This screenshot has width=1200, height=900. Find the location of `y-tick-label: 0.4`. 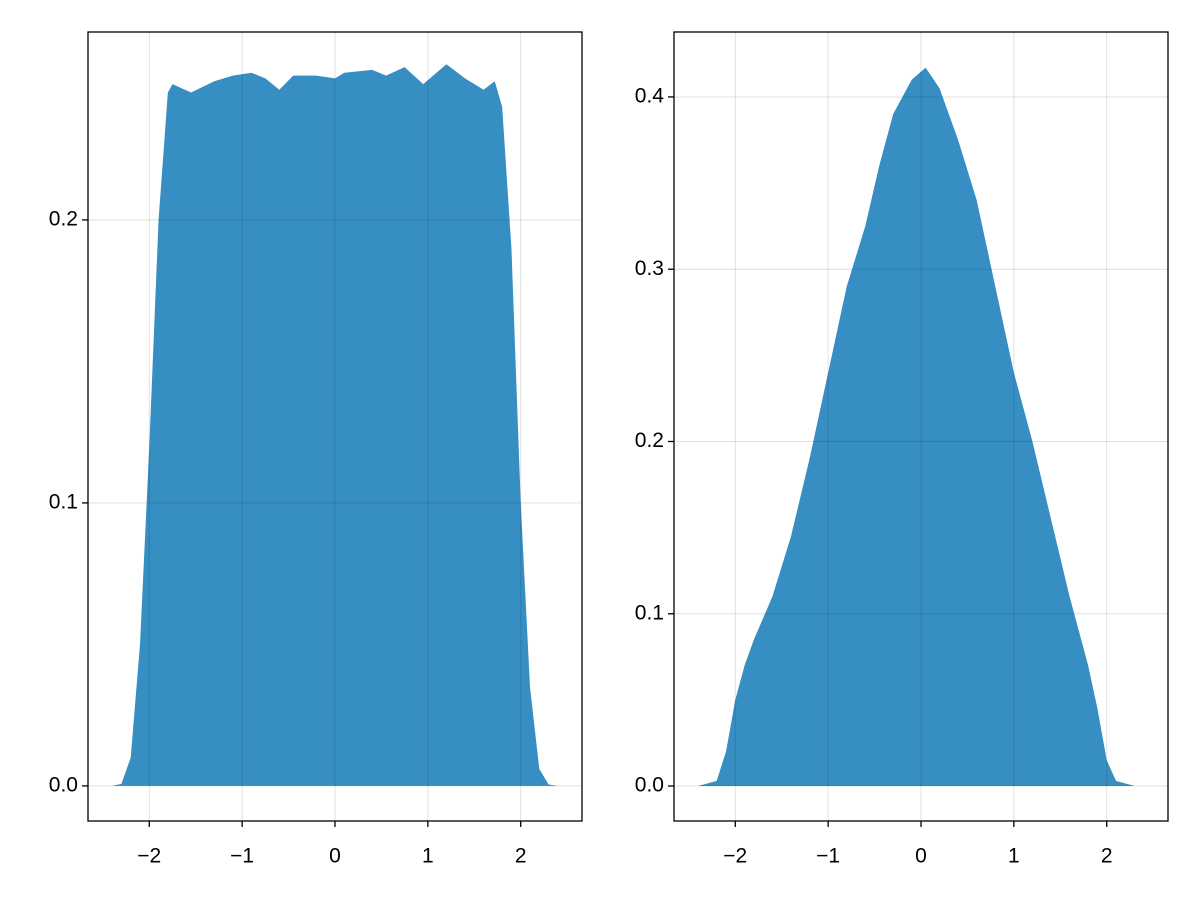

y-tick-label: 0.4 is located at coordinates (650, 95).